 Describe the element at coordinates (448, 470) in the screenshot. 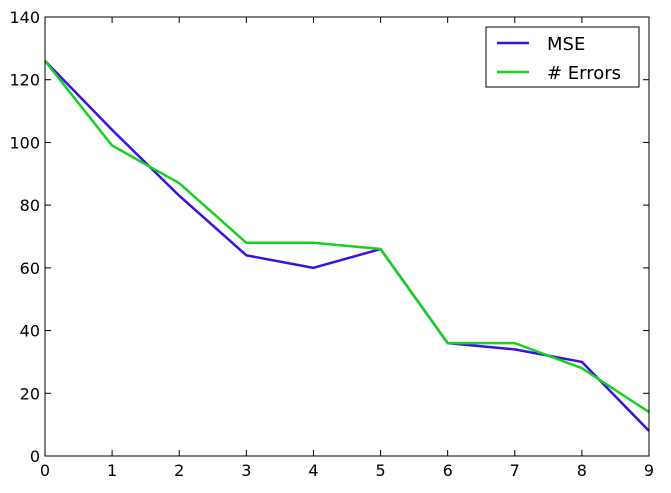

I see `x-tick-label: 6` at that location.